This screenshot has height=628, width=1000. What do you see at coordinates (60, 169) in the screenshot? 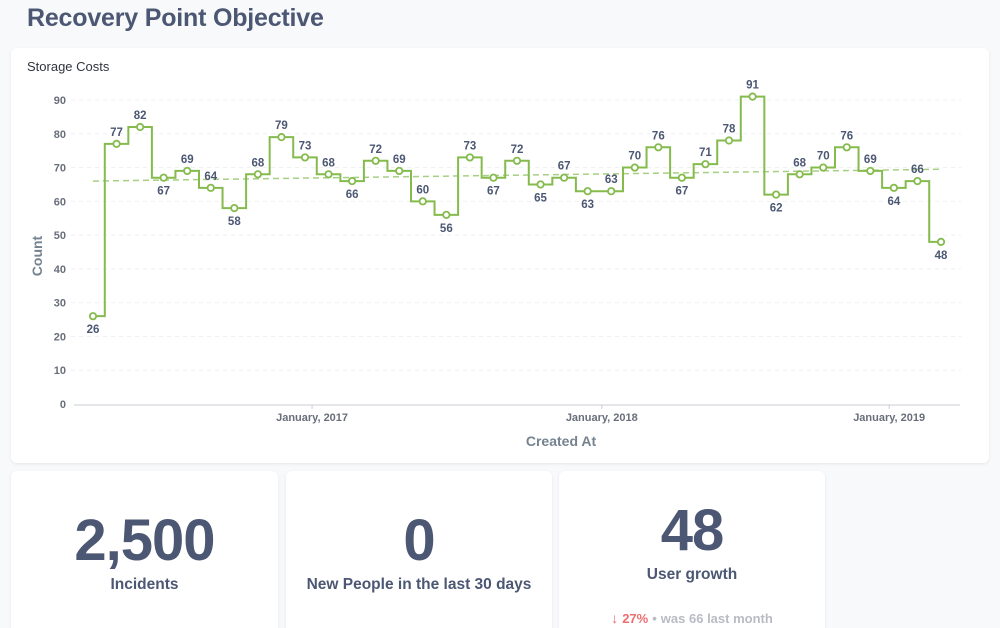
I see `y-tick-label: 70` at bounding box center [60, 169].